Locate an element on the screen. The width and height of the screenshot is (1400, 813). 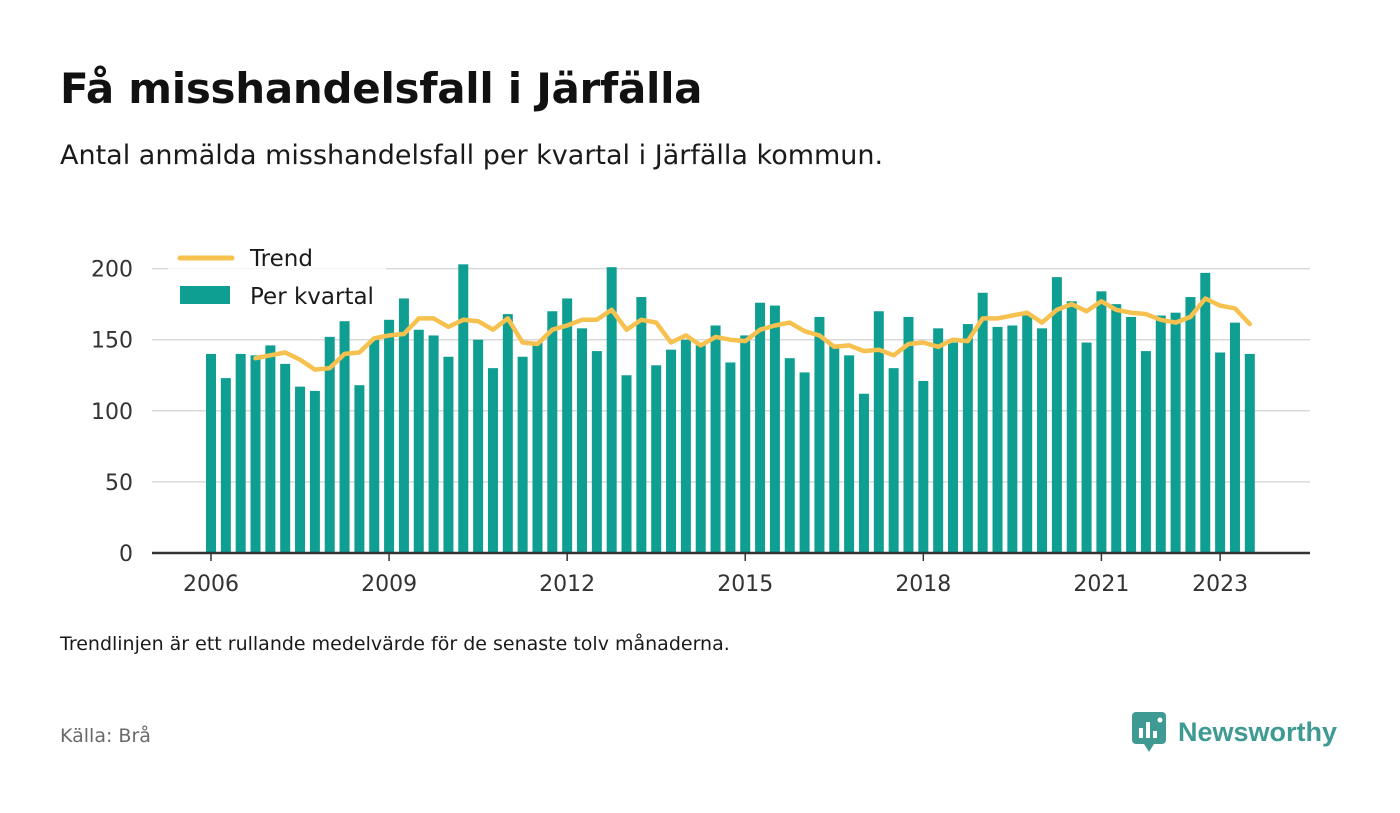
chart-title: Få misshandelsfall i Järfälla is located at coordinates (381, 88).